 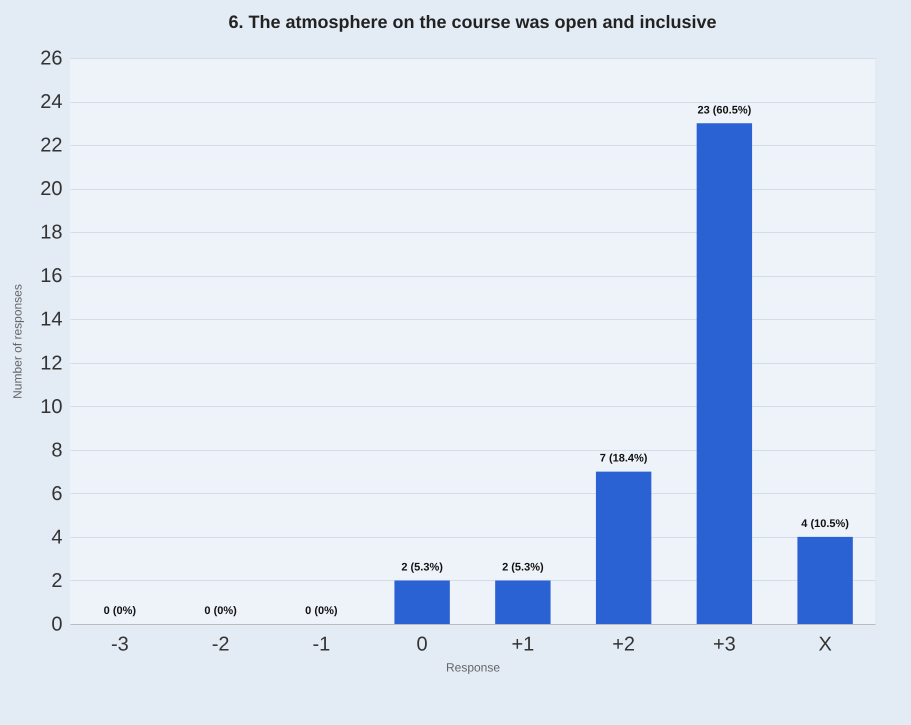 I want to click on data-label: 4 (10.5%), so click(x=825, y=524).